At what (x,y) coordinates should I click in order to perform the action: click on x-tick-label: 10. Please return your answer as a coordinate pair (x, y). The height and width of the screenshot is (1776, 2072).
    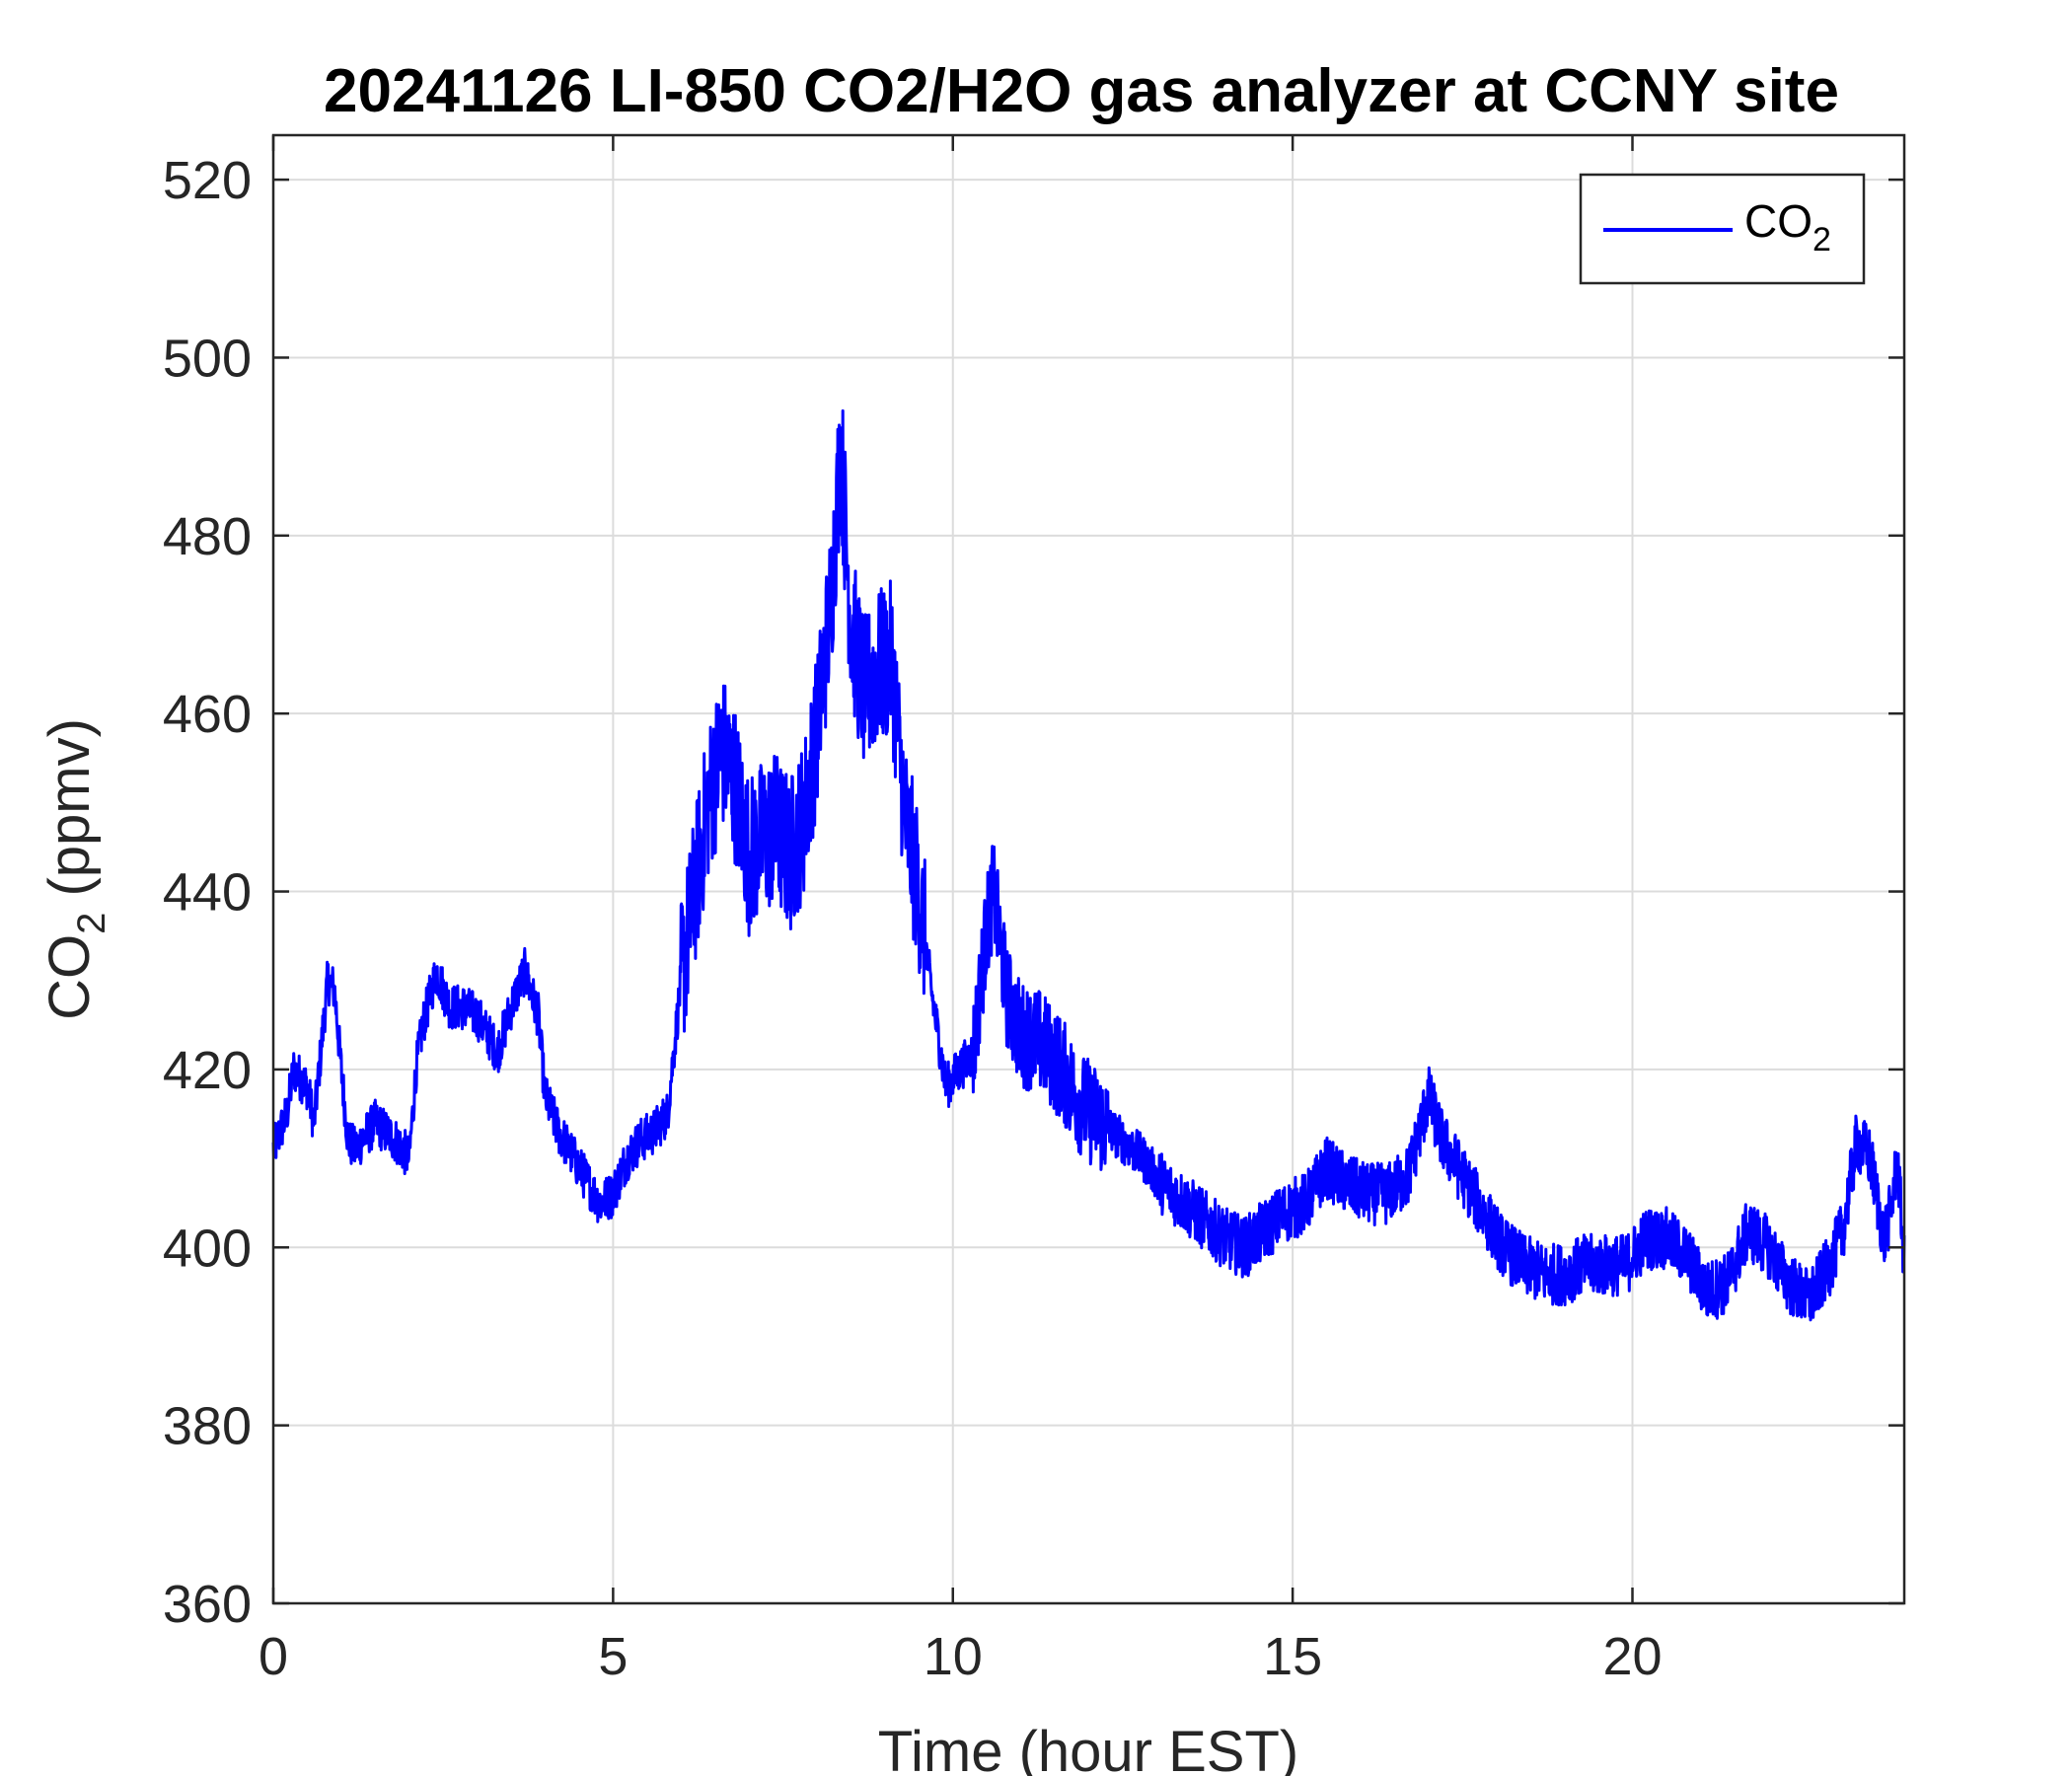
    Looking at the image, I should click on (954, 1657).